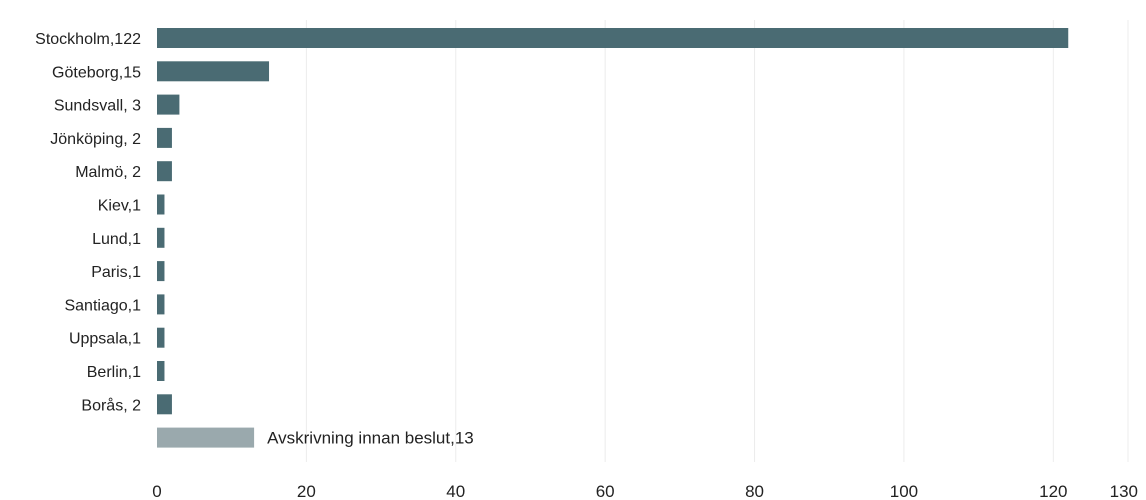  What do you see at coordinates (754, 491) in the screenshot?
I see `x-tick-label: 80` at bounding box center [754, 491].